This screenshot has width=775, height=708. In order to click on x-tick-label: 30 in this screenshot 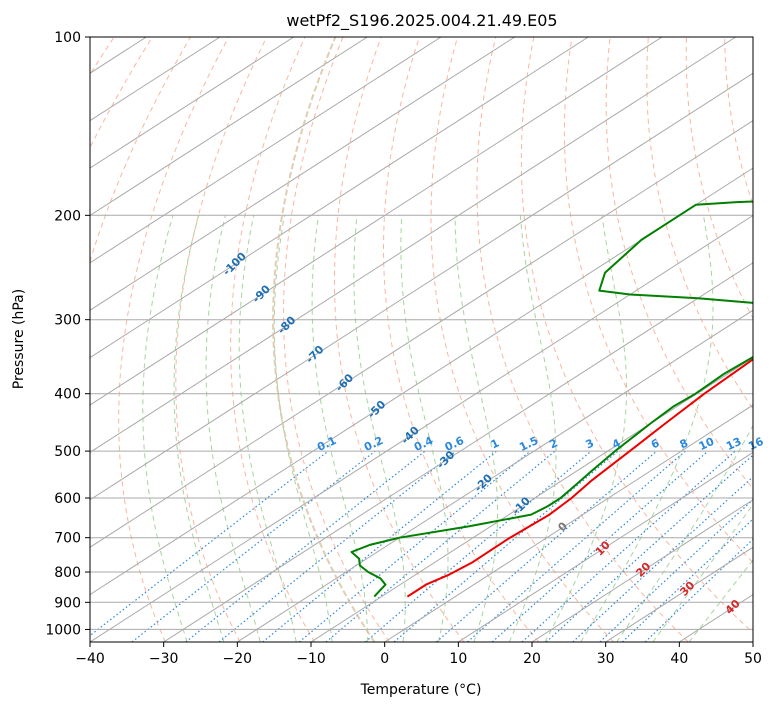, I will do `click(606, 659)`.